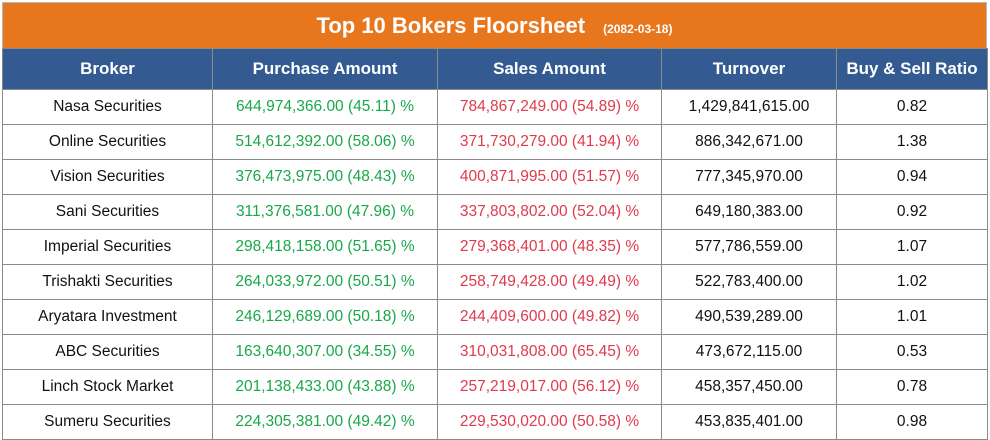  Describe the element at coordinates (912, 107) in the screenshot. I see `cell-buy-sell-ratio: 0.82` at that location.